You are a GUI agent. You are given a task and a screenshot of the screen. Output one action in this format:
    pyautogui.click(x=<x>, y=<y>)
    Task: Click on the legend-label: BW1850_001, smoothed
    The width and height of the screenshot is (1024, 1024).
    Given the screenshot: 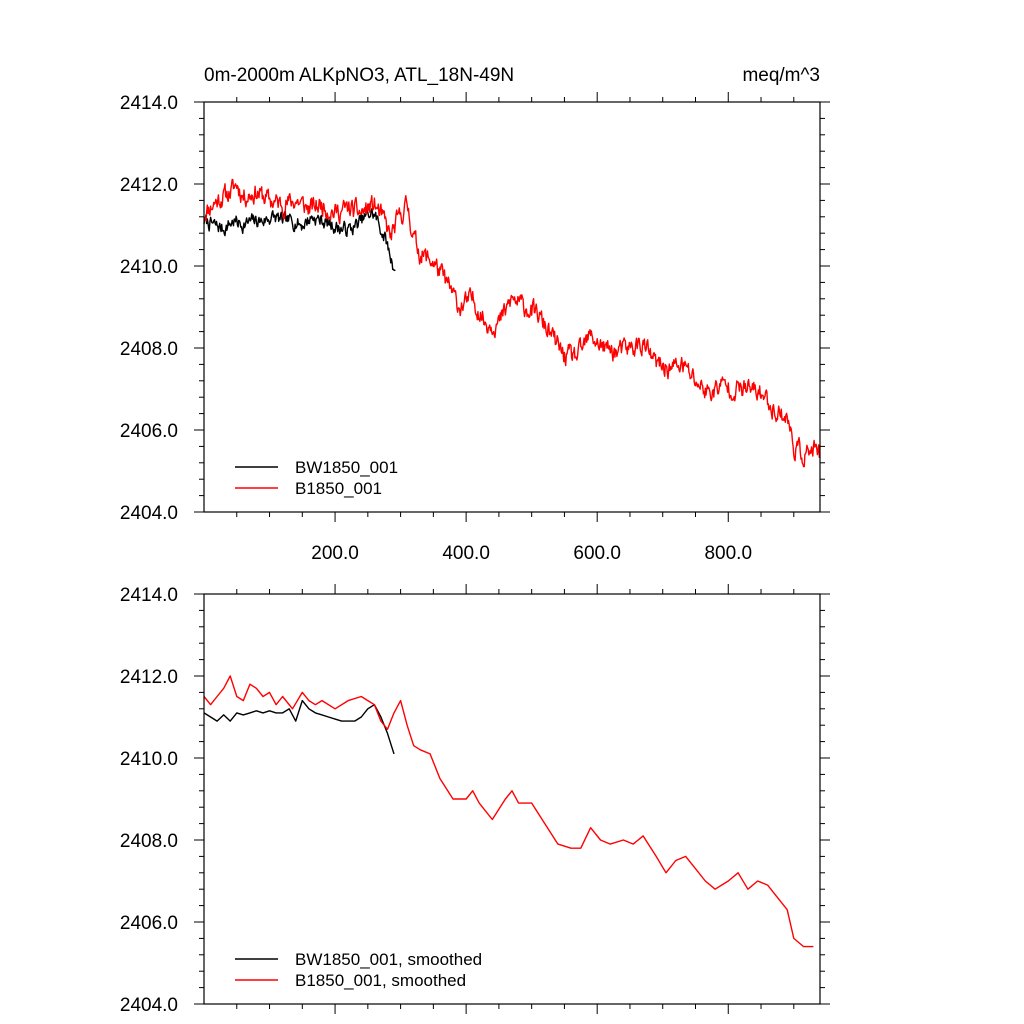 What is the action you would take?
    pyautogui.click(x=388, y=959)
    